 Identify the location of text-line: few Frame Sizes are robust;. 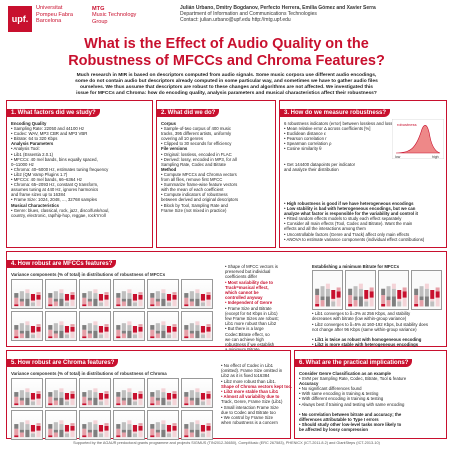
(252, 319).